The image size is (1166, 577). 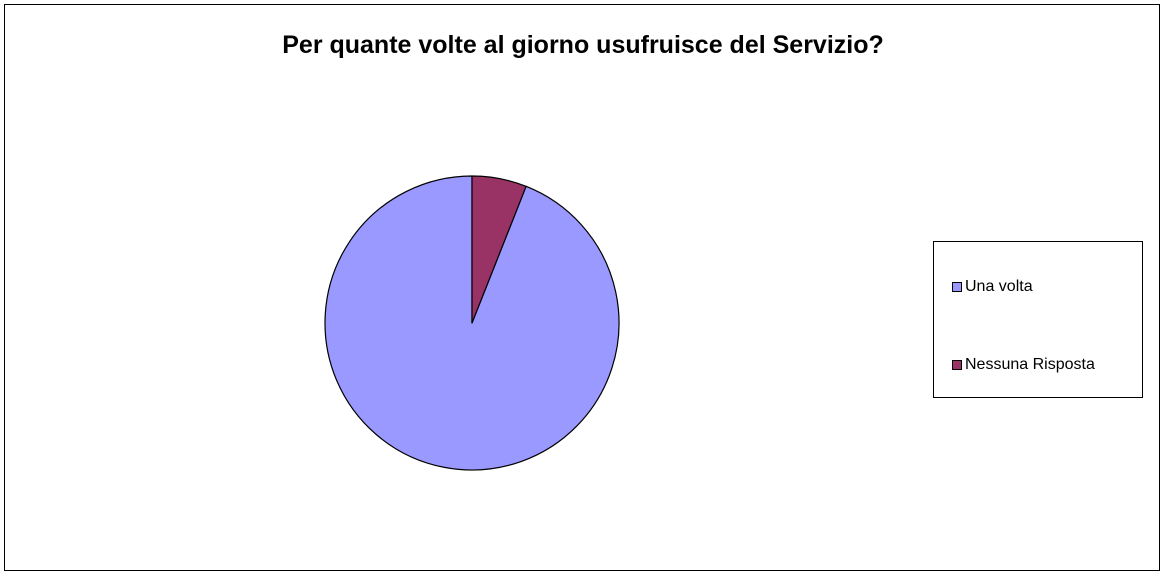 What do you see at coordinates (999, 286) in the screenshot?
I see `legend-label-una-volta: Una volta` at bounding box center [999, 286].